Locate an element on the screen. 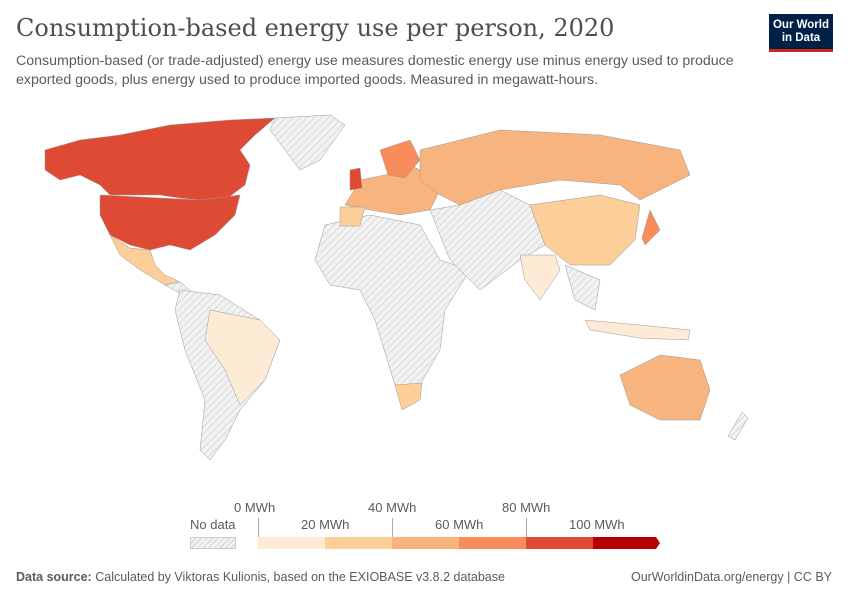  country-uk is located at coordinates (356, 179).